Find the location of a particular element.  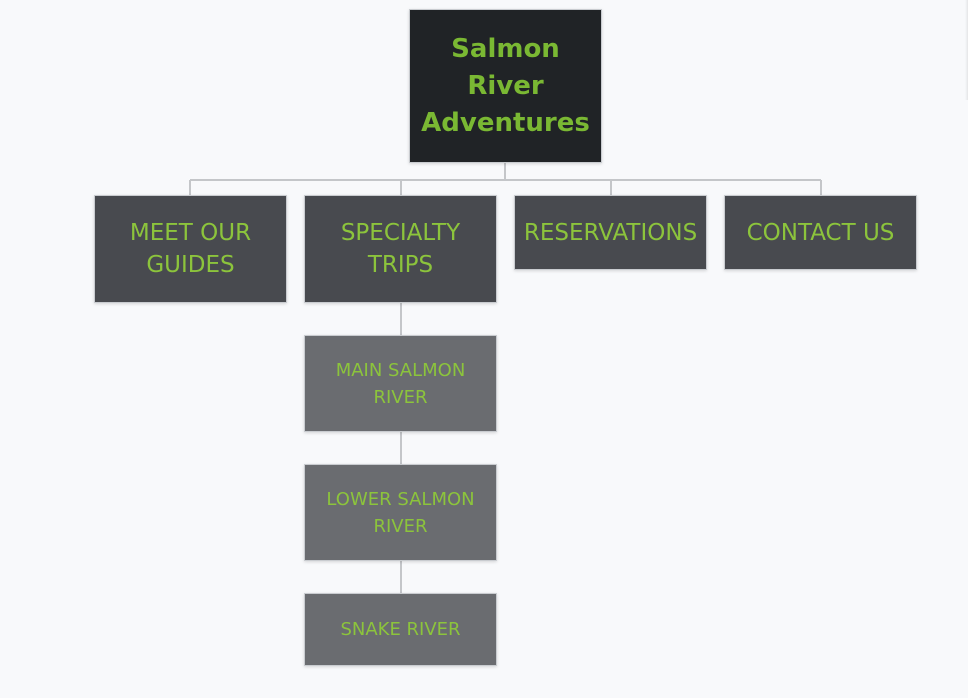

node-main-salmon-river: MAIN SALMON RIVER is located at coordinates (400, 383).